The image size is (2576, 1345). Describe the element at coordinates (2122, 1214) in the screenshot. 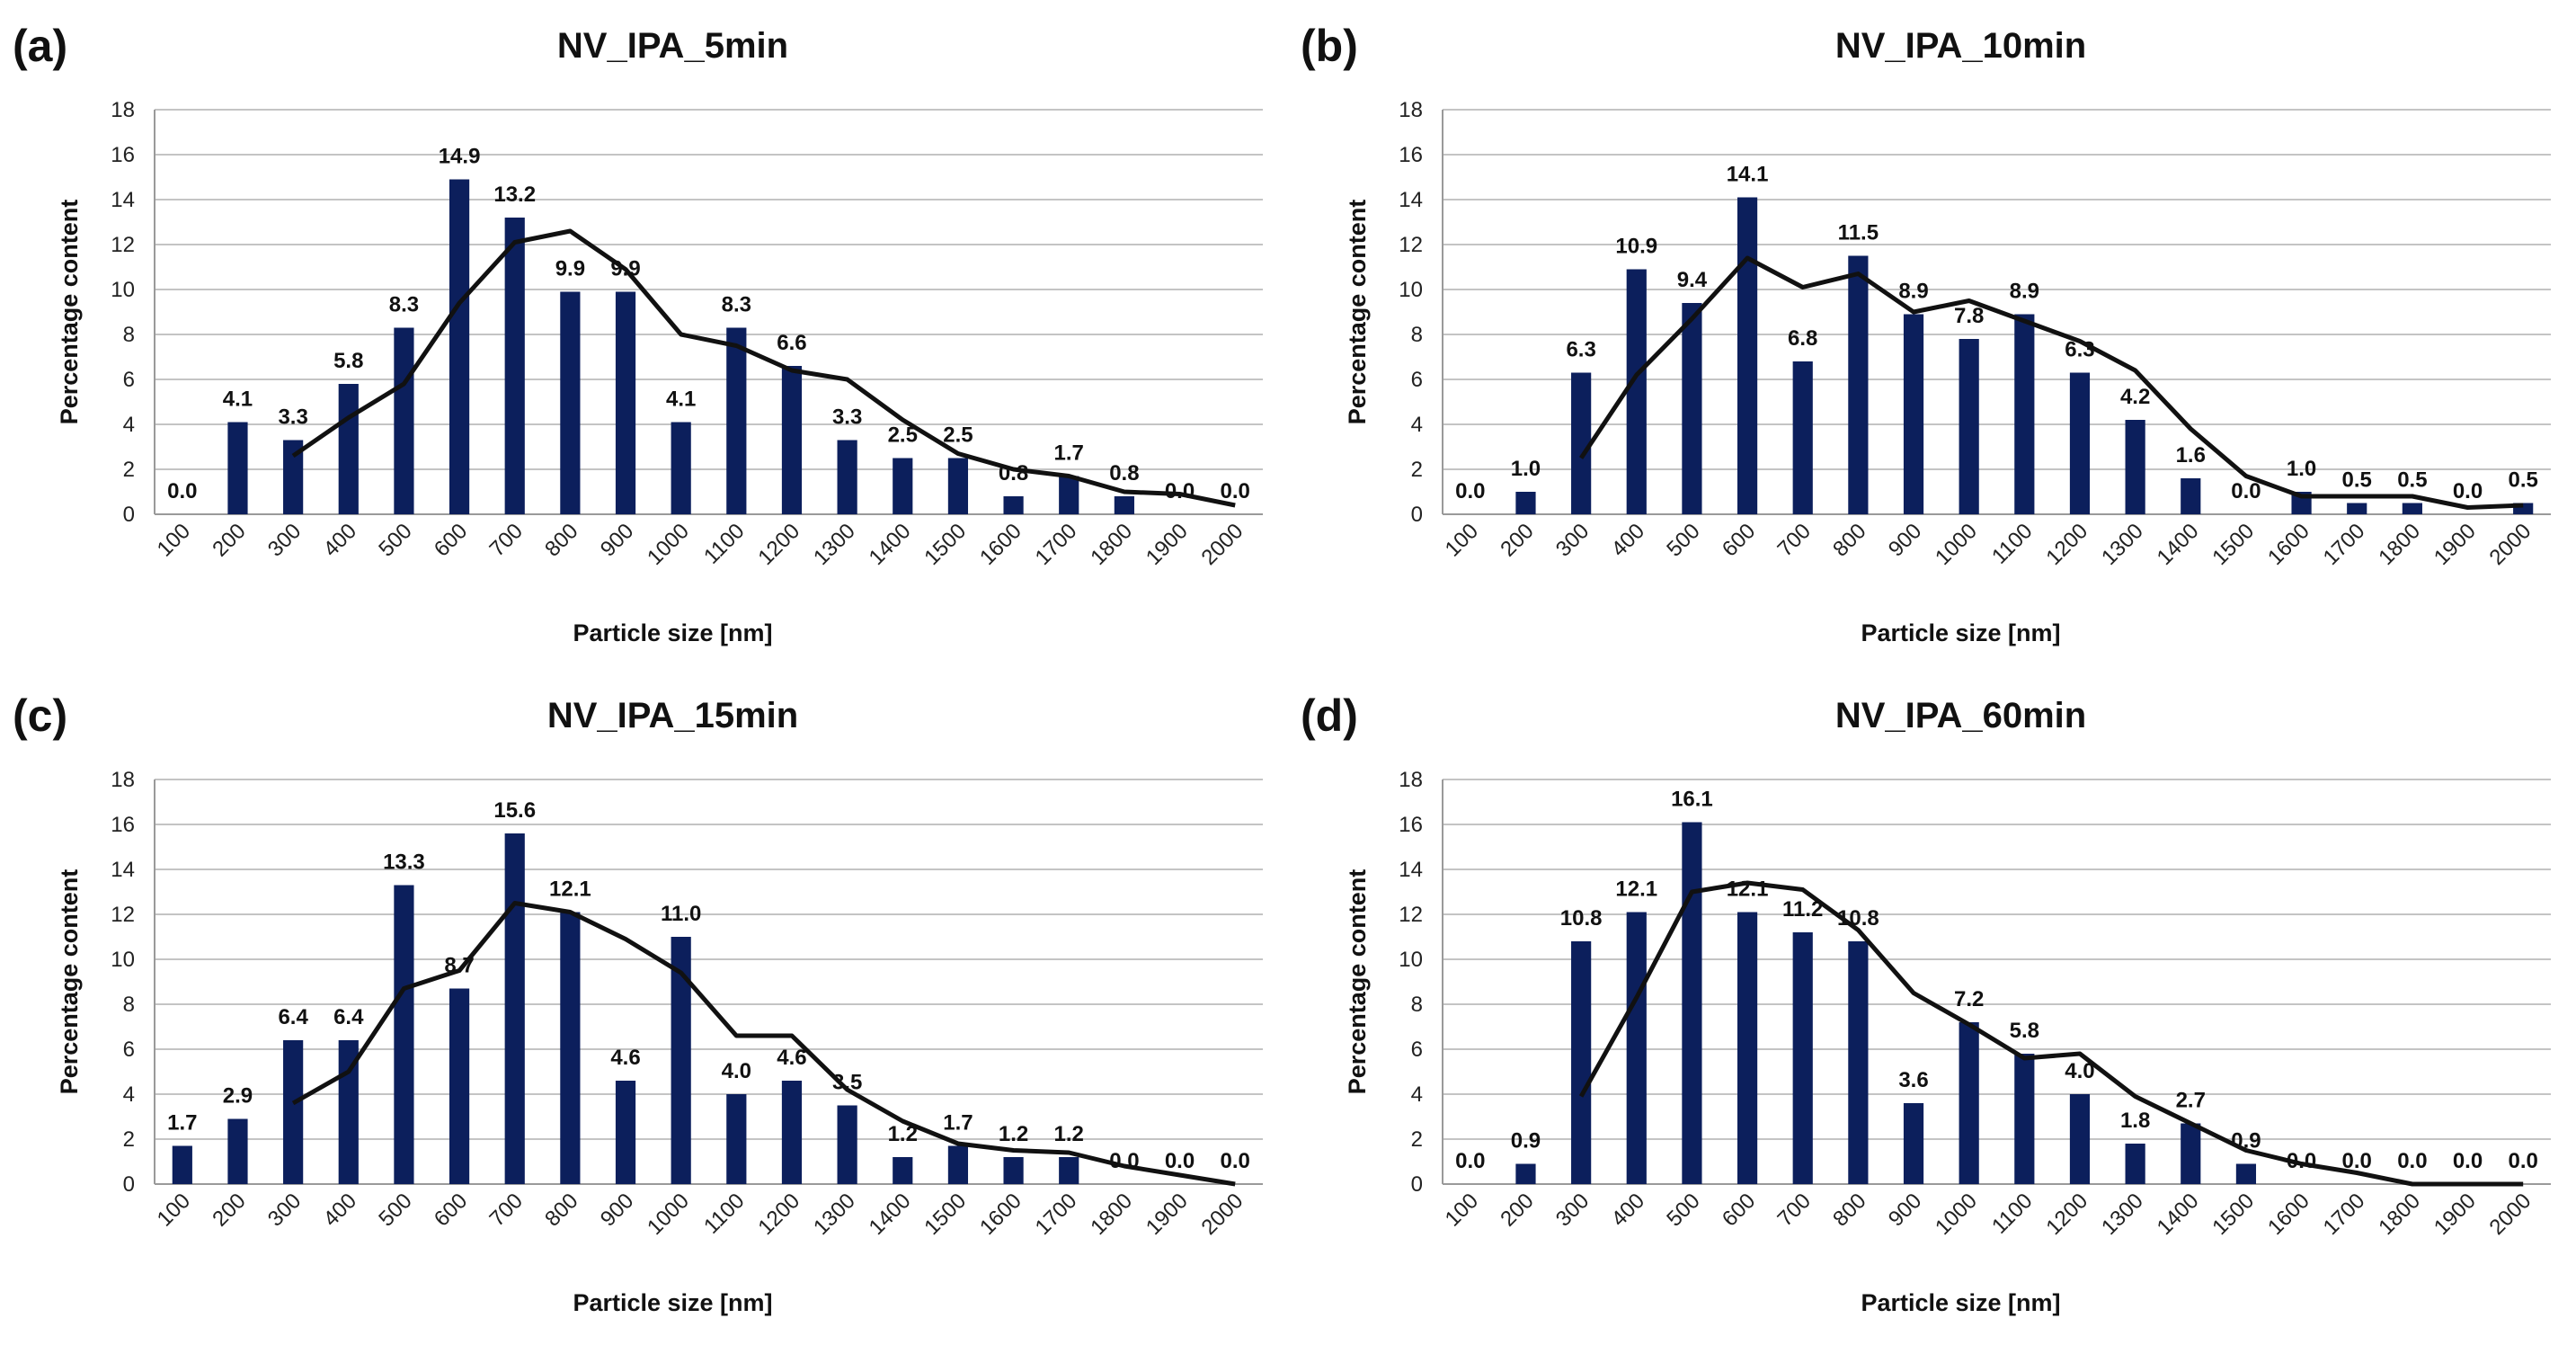

I see `x-tick-label: 1300` at that location.